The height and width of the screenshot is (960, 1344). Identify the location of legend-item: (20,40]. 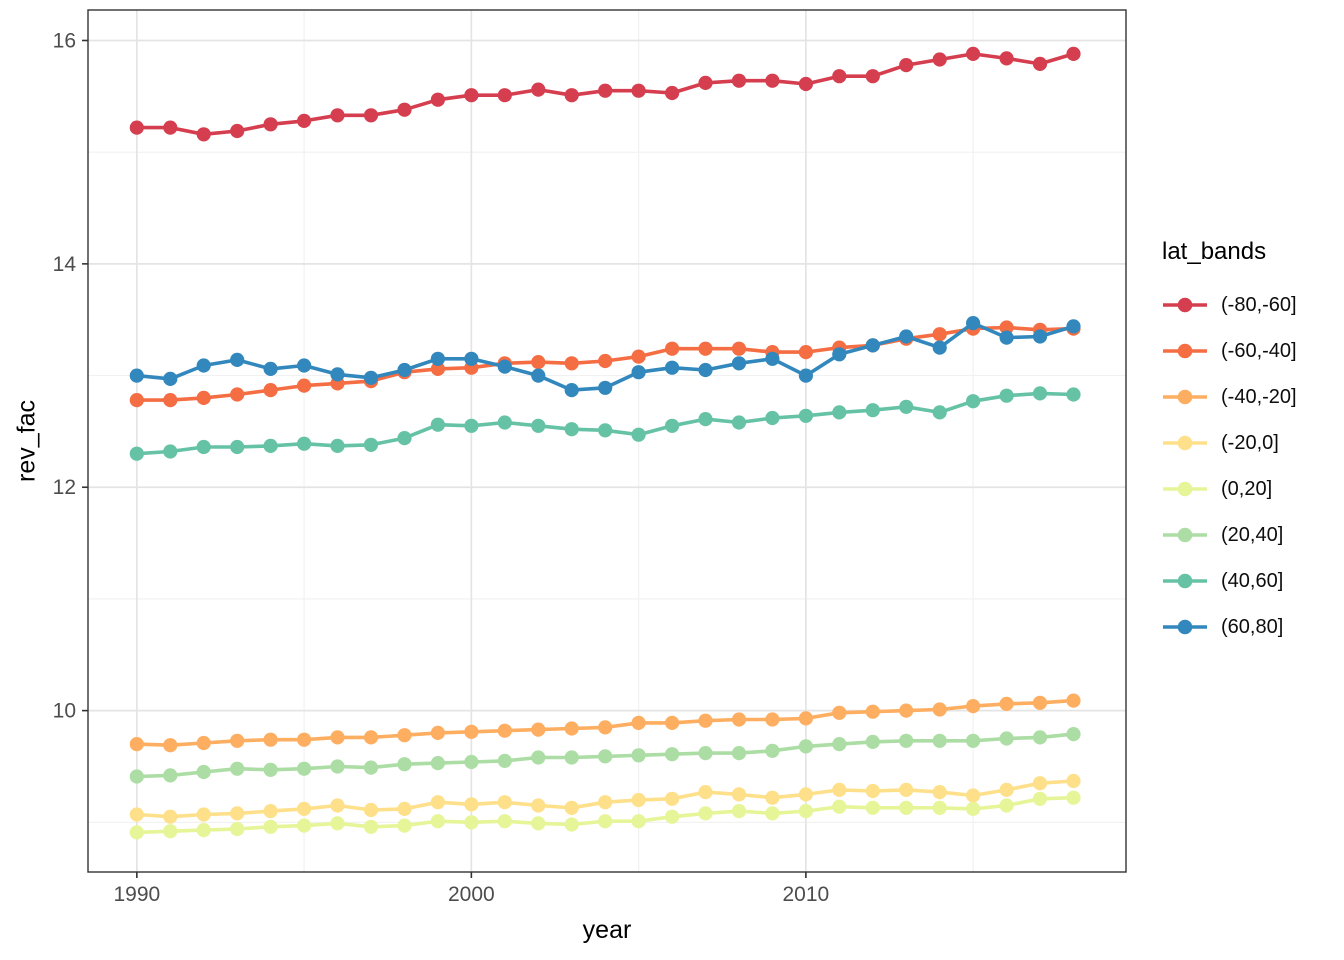
(1252, 535).